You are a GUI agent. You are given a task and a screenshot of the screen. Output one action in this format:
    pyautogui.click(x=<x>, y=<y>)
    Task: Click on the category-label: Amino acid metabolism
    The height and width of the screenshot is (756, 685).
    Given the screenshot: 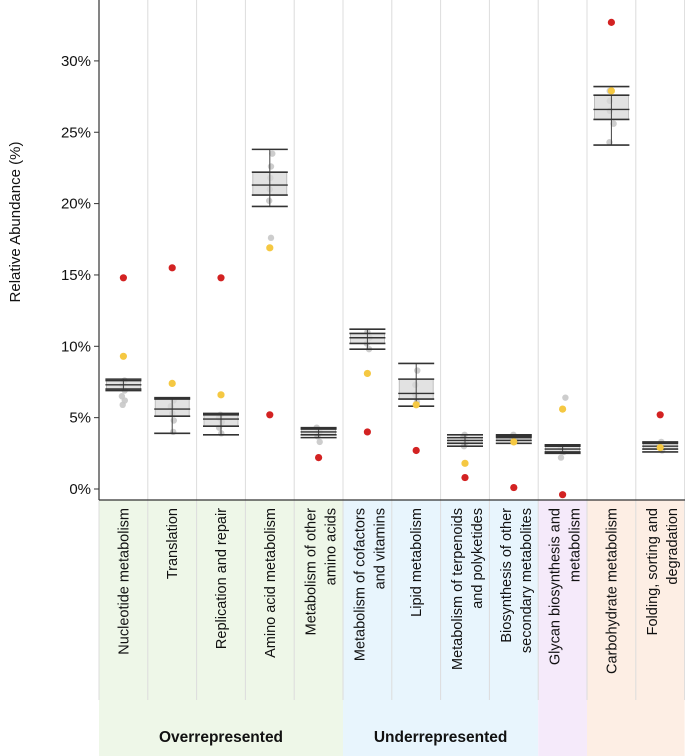 What is the action you would take?
    pyautogui.click(x=271, y=583)
    